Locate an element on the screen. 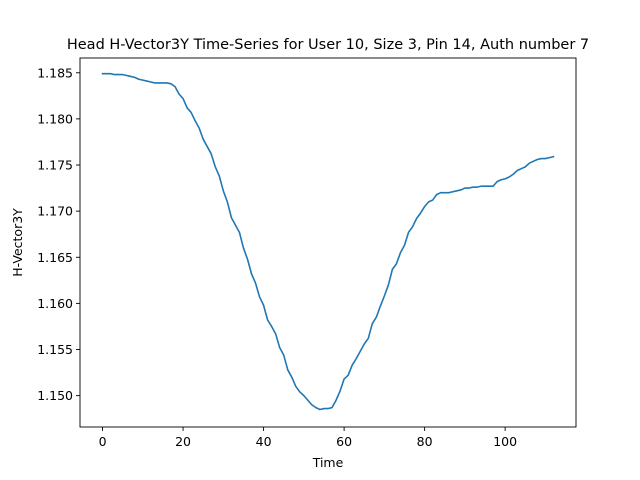 The height and width of the screenshot is (480, 640). x-tick-label: 0 is located at coordinates (103, 441).